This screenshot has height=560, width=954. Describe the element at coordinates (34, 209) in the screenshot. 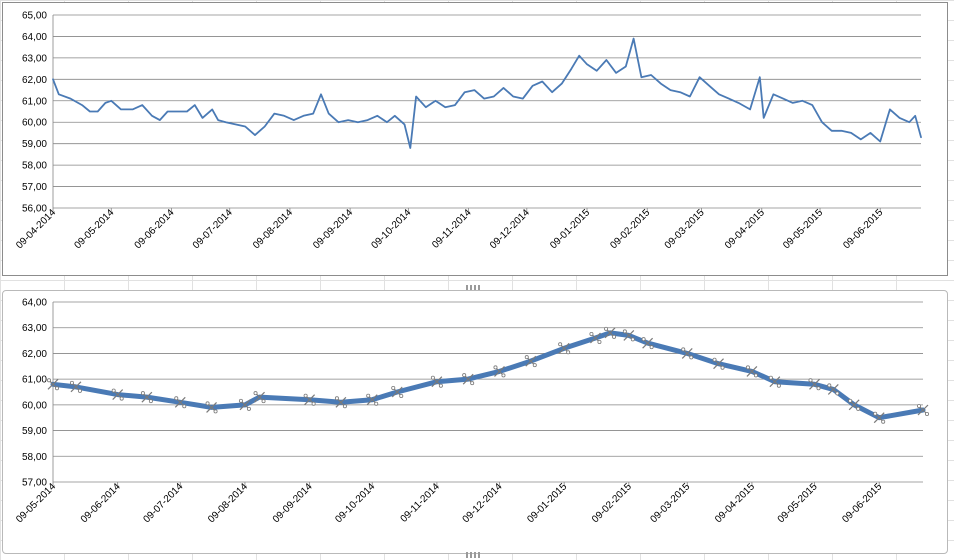

I see `y-tick-label: 56,00` at that location.